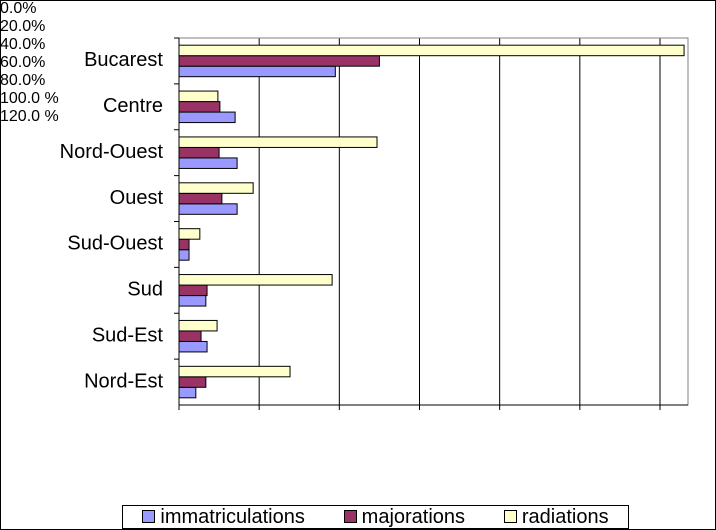 The width and height of the screenshot is (716, 530). Describe the element at coordinates (23, 80) in the screenshot. I see `x-tick-label: 80.0%` at that location.